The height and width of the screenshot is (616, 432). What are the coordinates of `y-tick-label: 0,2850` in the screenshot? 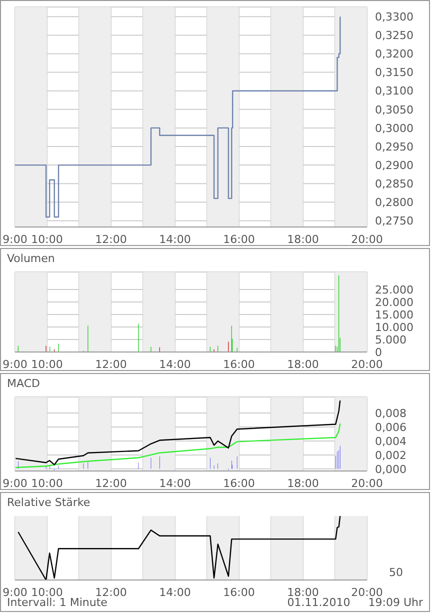 It's located at (394, 184).